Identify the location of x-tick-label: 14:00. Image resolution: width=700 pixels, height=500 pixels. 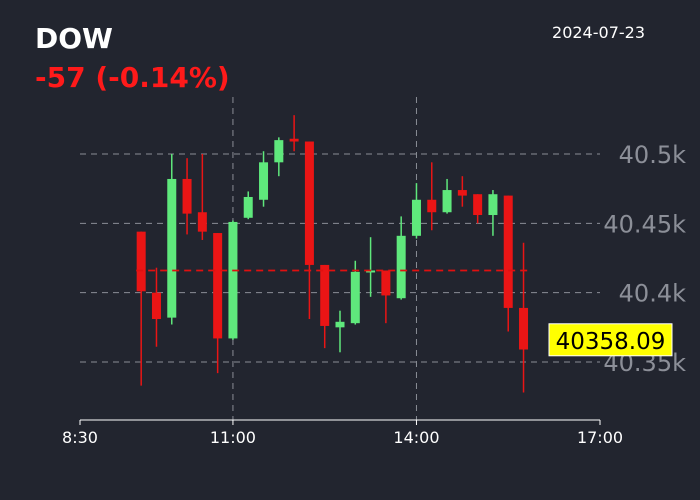
(416, 437).